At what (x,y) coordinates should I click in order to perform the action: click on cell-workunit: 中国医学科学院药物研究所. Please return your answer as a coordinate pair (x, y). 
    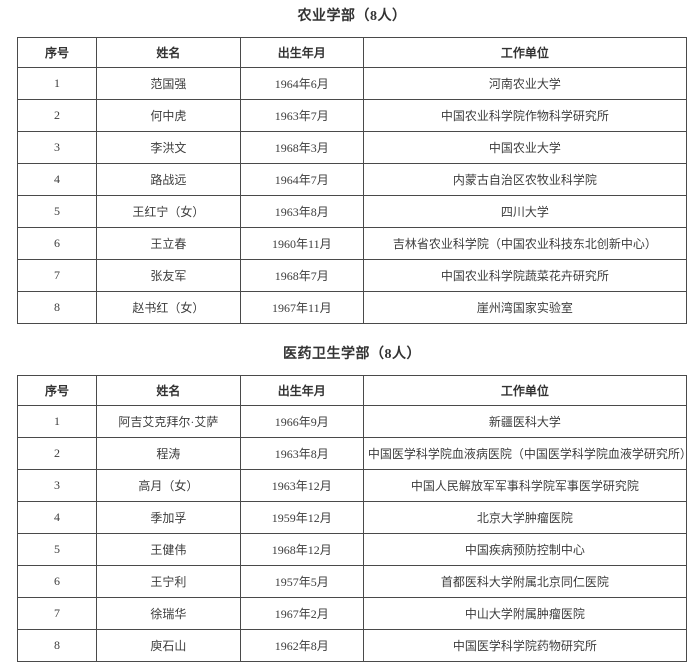
    Looking at the image, I should click on (525, 645).